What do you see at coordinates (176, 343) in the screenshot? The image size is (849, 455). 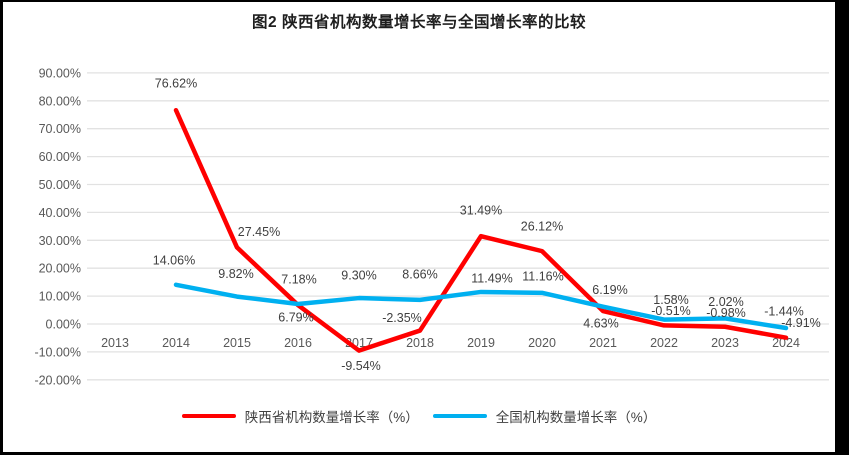 I see `x-tick-label: 2014` at bounding box center [176, 343].